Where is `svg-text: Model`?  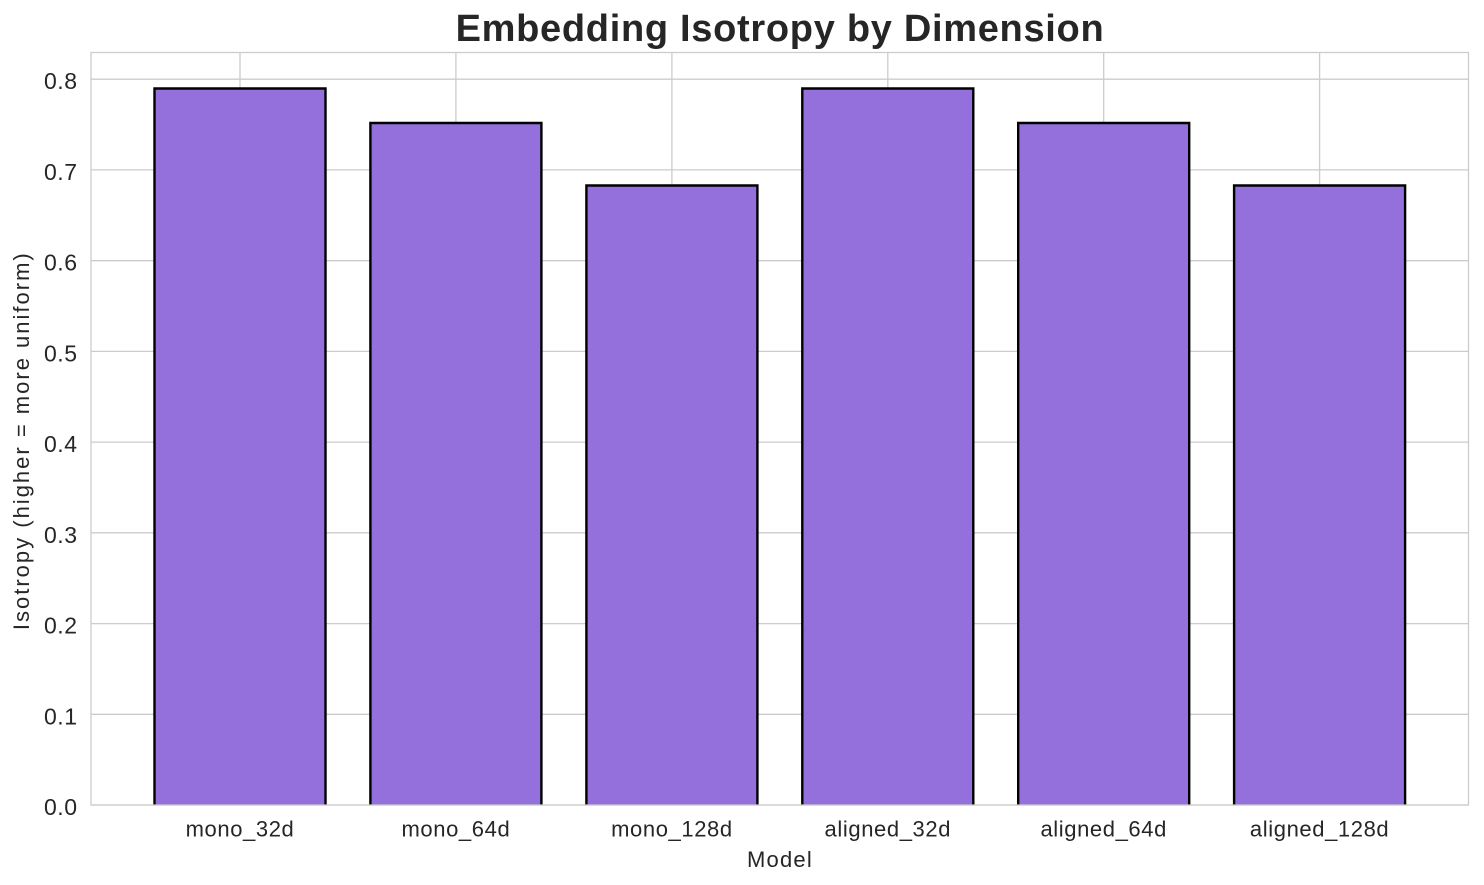
svg-text: Model is located at coordinates (780, 859).